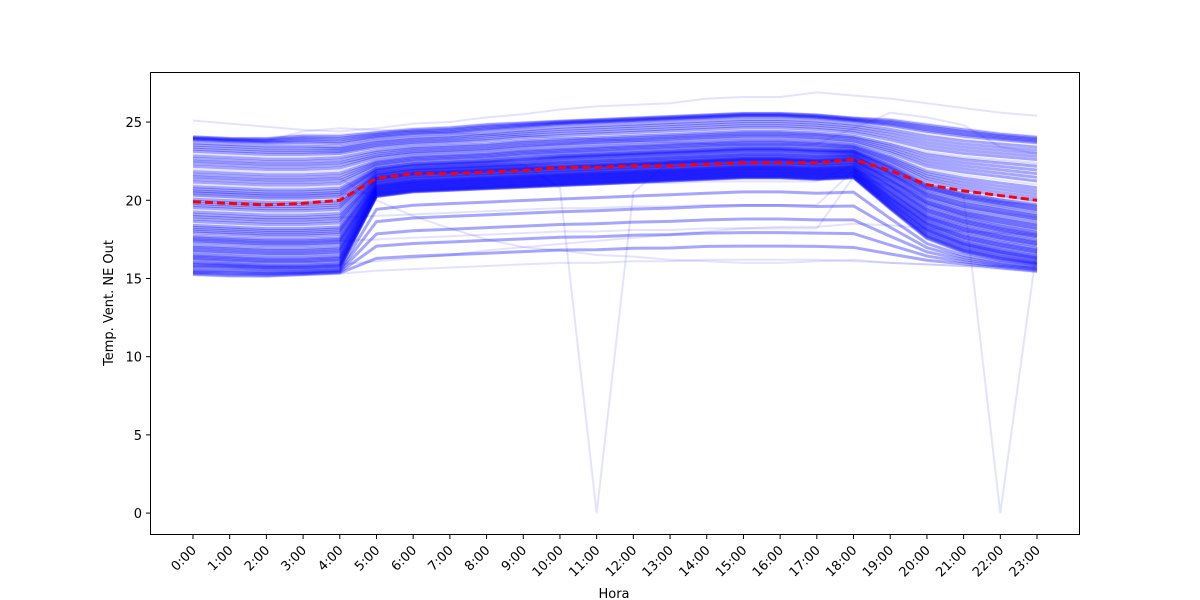  Describe the element at coordinates (133, 358) in the screenshot. I see `y-tick-label: 10` at that location.